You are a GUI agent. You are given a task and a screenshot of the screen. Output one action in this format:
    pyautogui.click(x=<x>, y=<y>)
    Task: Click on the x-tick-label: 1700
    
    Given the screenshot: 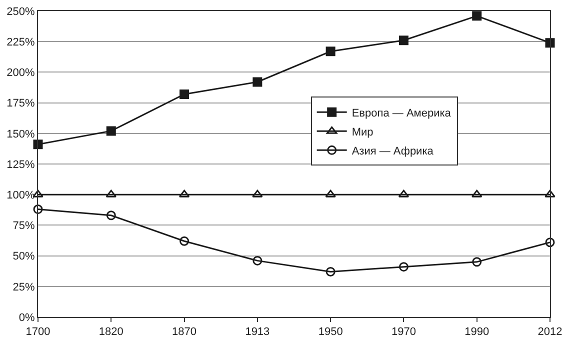 What is the action you would take?
    pyautogui.click(x=38, y=332)
    